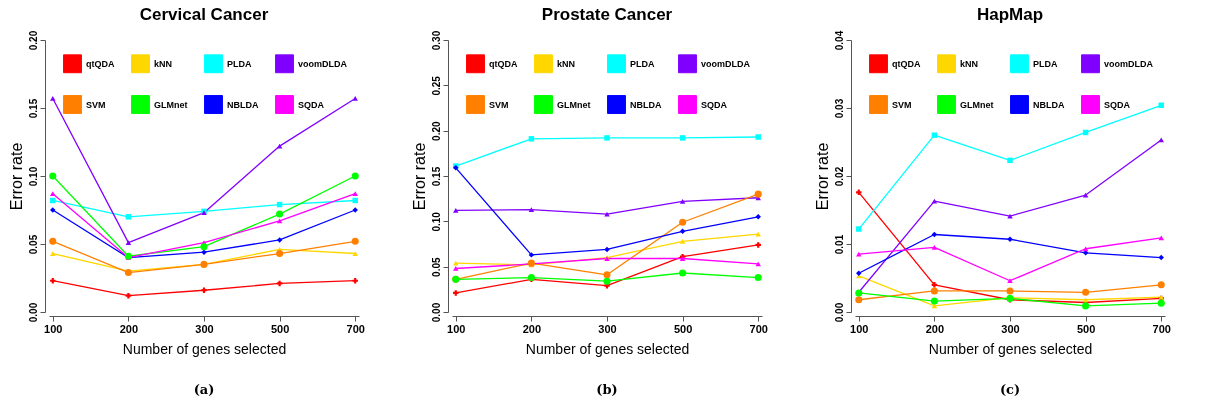 Image resolution: width=1205 pixels, height=419 pixels. What do you see at coordinates (607, 389) in the screenshot?
I see `text: (b)` at bounding box center [607, 389].